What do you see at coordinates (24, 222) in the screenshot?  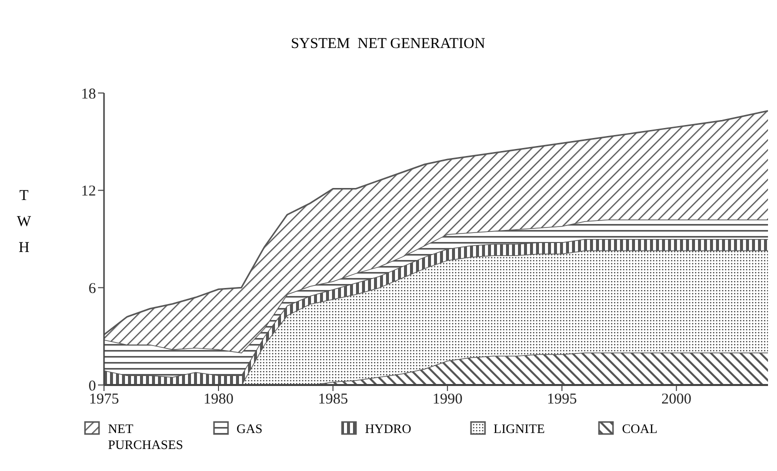 I see `y-axis-title: TWH` at bounding box center [24, 222].